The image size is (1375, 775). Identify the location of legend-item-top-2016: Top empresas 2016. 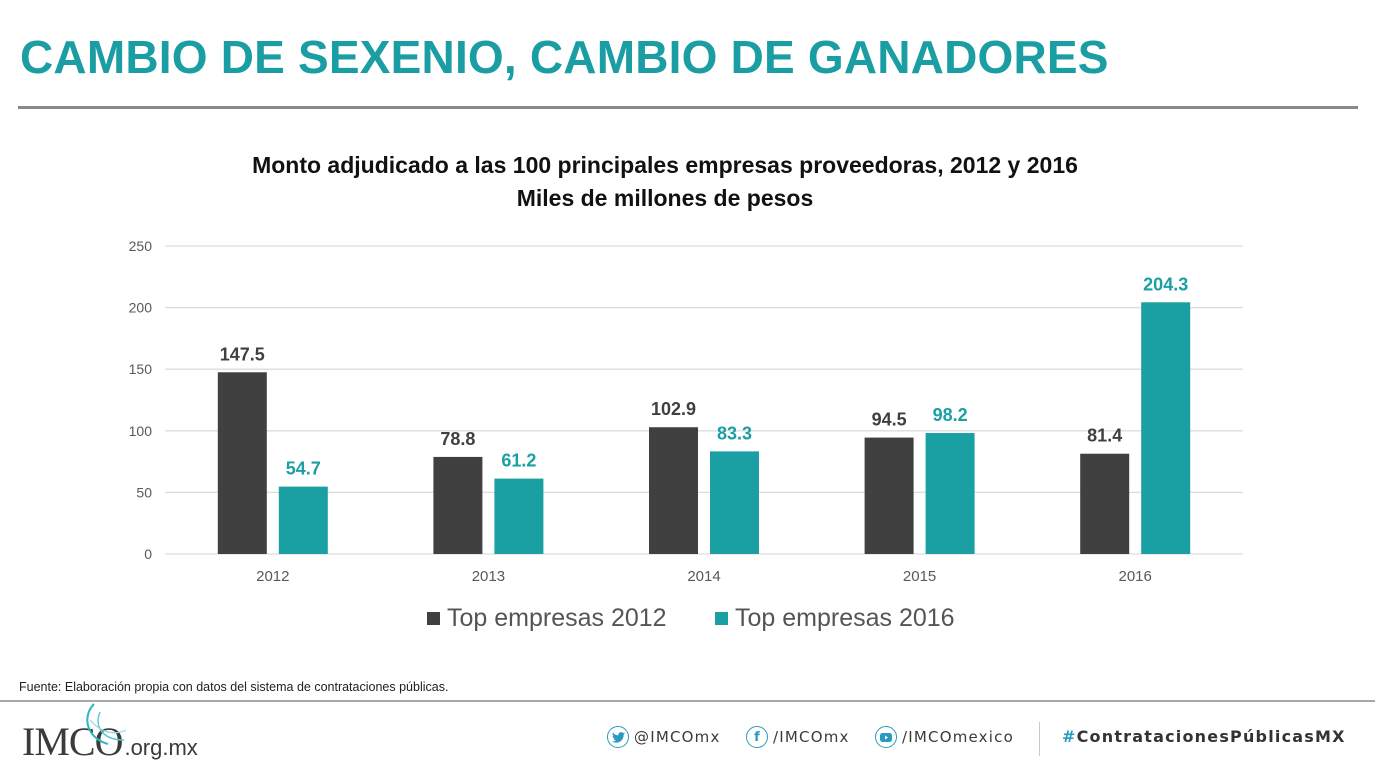
(835, 618).